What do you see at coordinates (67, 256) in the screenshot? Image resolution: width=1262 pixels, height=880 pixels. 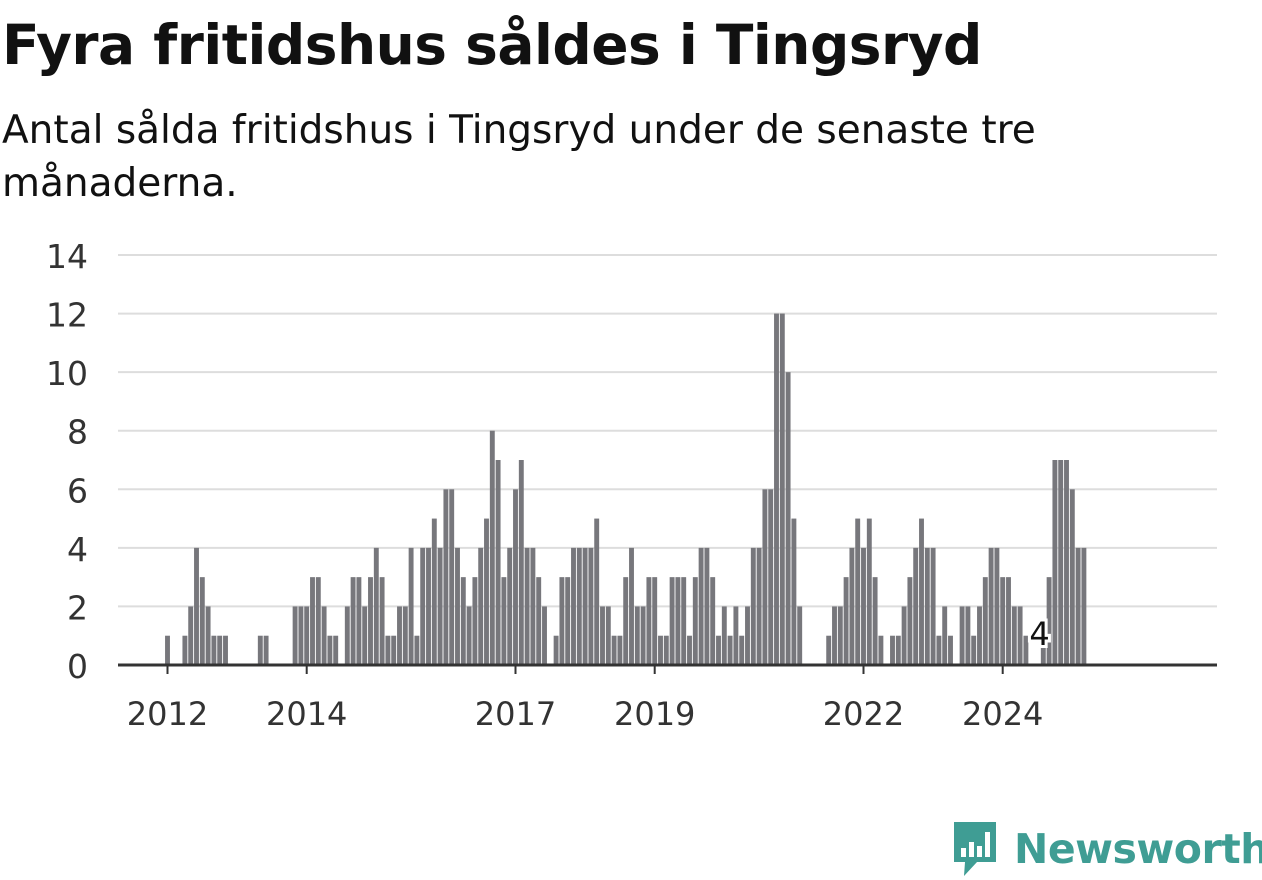 I see `y-tick-label: 14` at bounding box center [67, 256].